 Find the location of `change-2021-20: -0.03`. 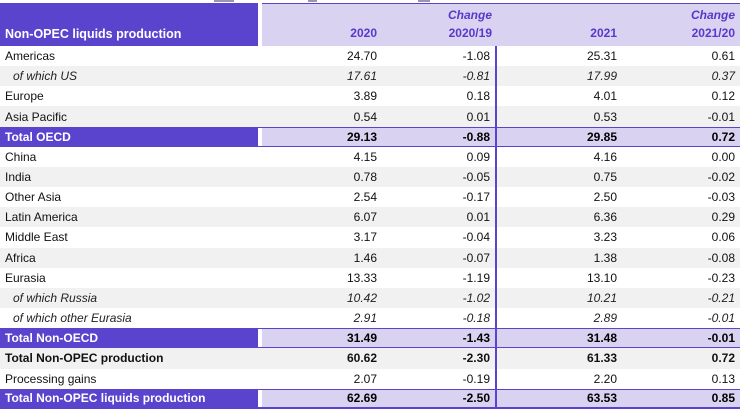

change-2021-20: -0.03 is located at coordinates (721, 197).